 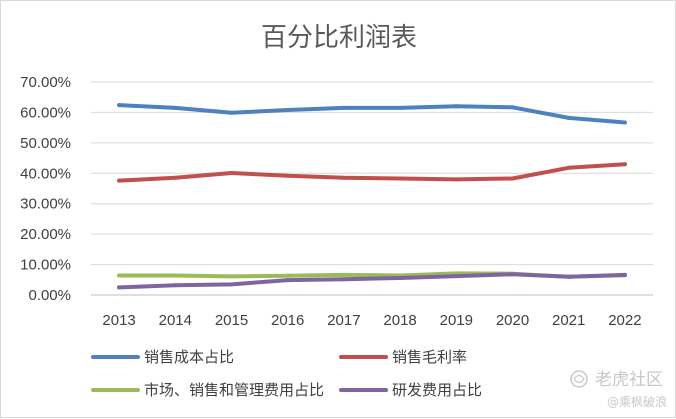 What do you see at coordinates (512, 320) in the screenshot?
I see `x-tick-label: 2020` at bounding box center [512, 320].